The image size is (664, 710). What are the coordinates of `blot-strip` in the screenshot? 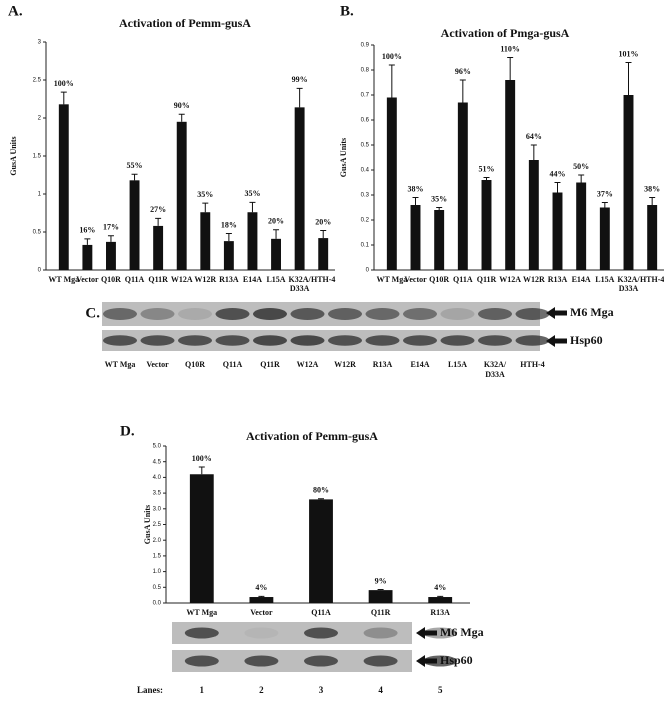 It's located at (292, 633).